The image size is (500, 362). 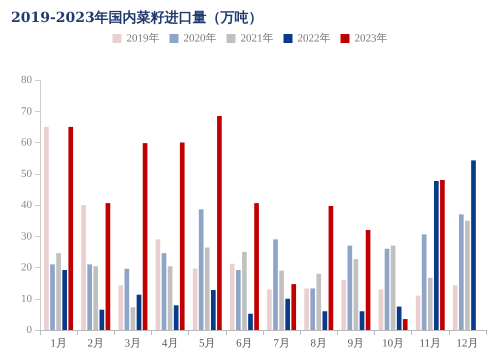 I want to click on y-tick-label: 10, so click(x=26, y=298).